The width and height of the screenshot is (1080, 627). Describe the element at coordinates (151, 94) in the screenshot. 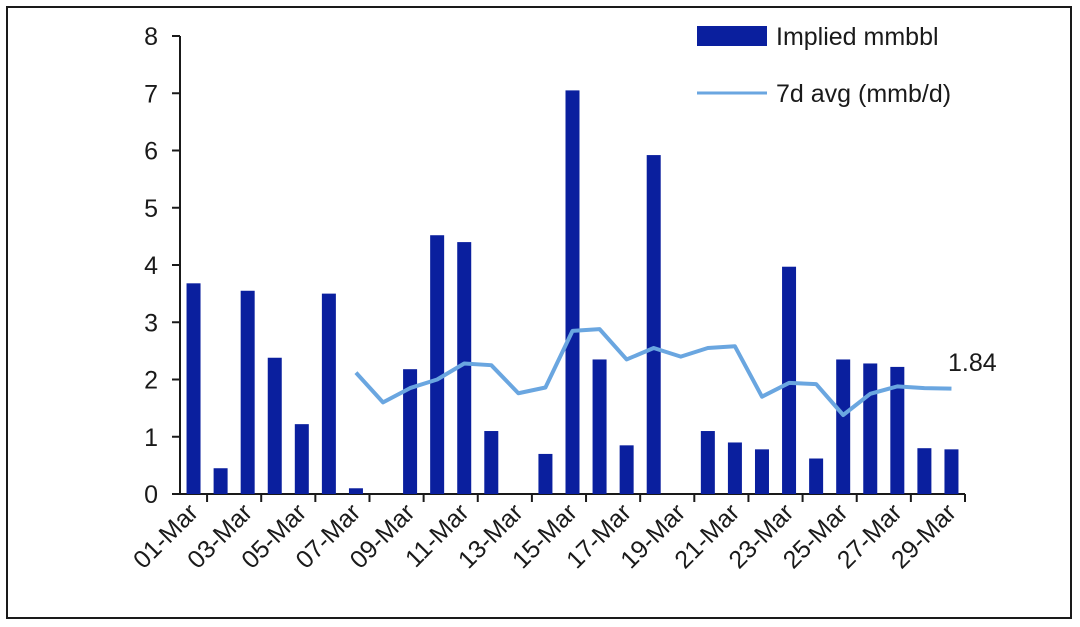

I see `y-tick-label: 7` at that location.